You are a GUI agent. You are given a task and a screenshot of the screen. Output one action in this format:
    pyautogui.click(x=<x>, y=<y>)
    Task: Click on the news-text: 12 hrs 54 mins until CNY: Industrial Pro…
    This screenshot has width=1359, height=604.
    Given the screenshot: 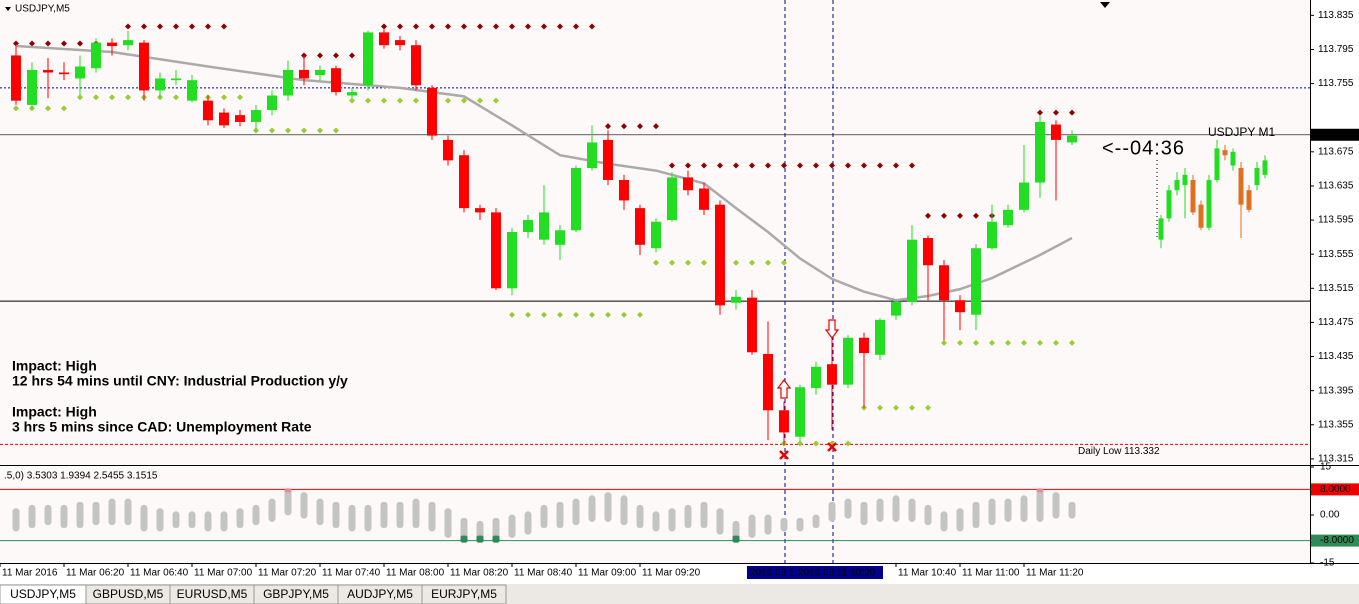 What is the action you would take?
    pyautogui.click(x=180, y=381)
    